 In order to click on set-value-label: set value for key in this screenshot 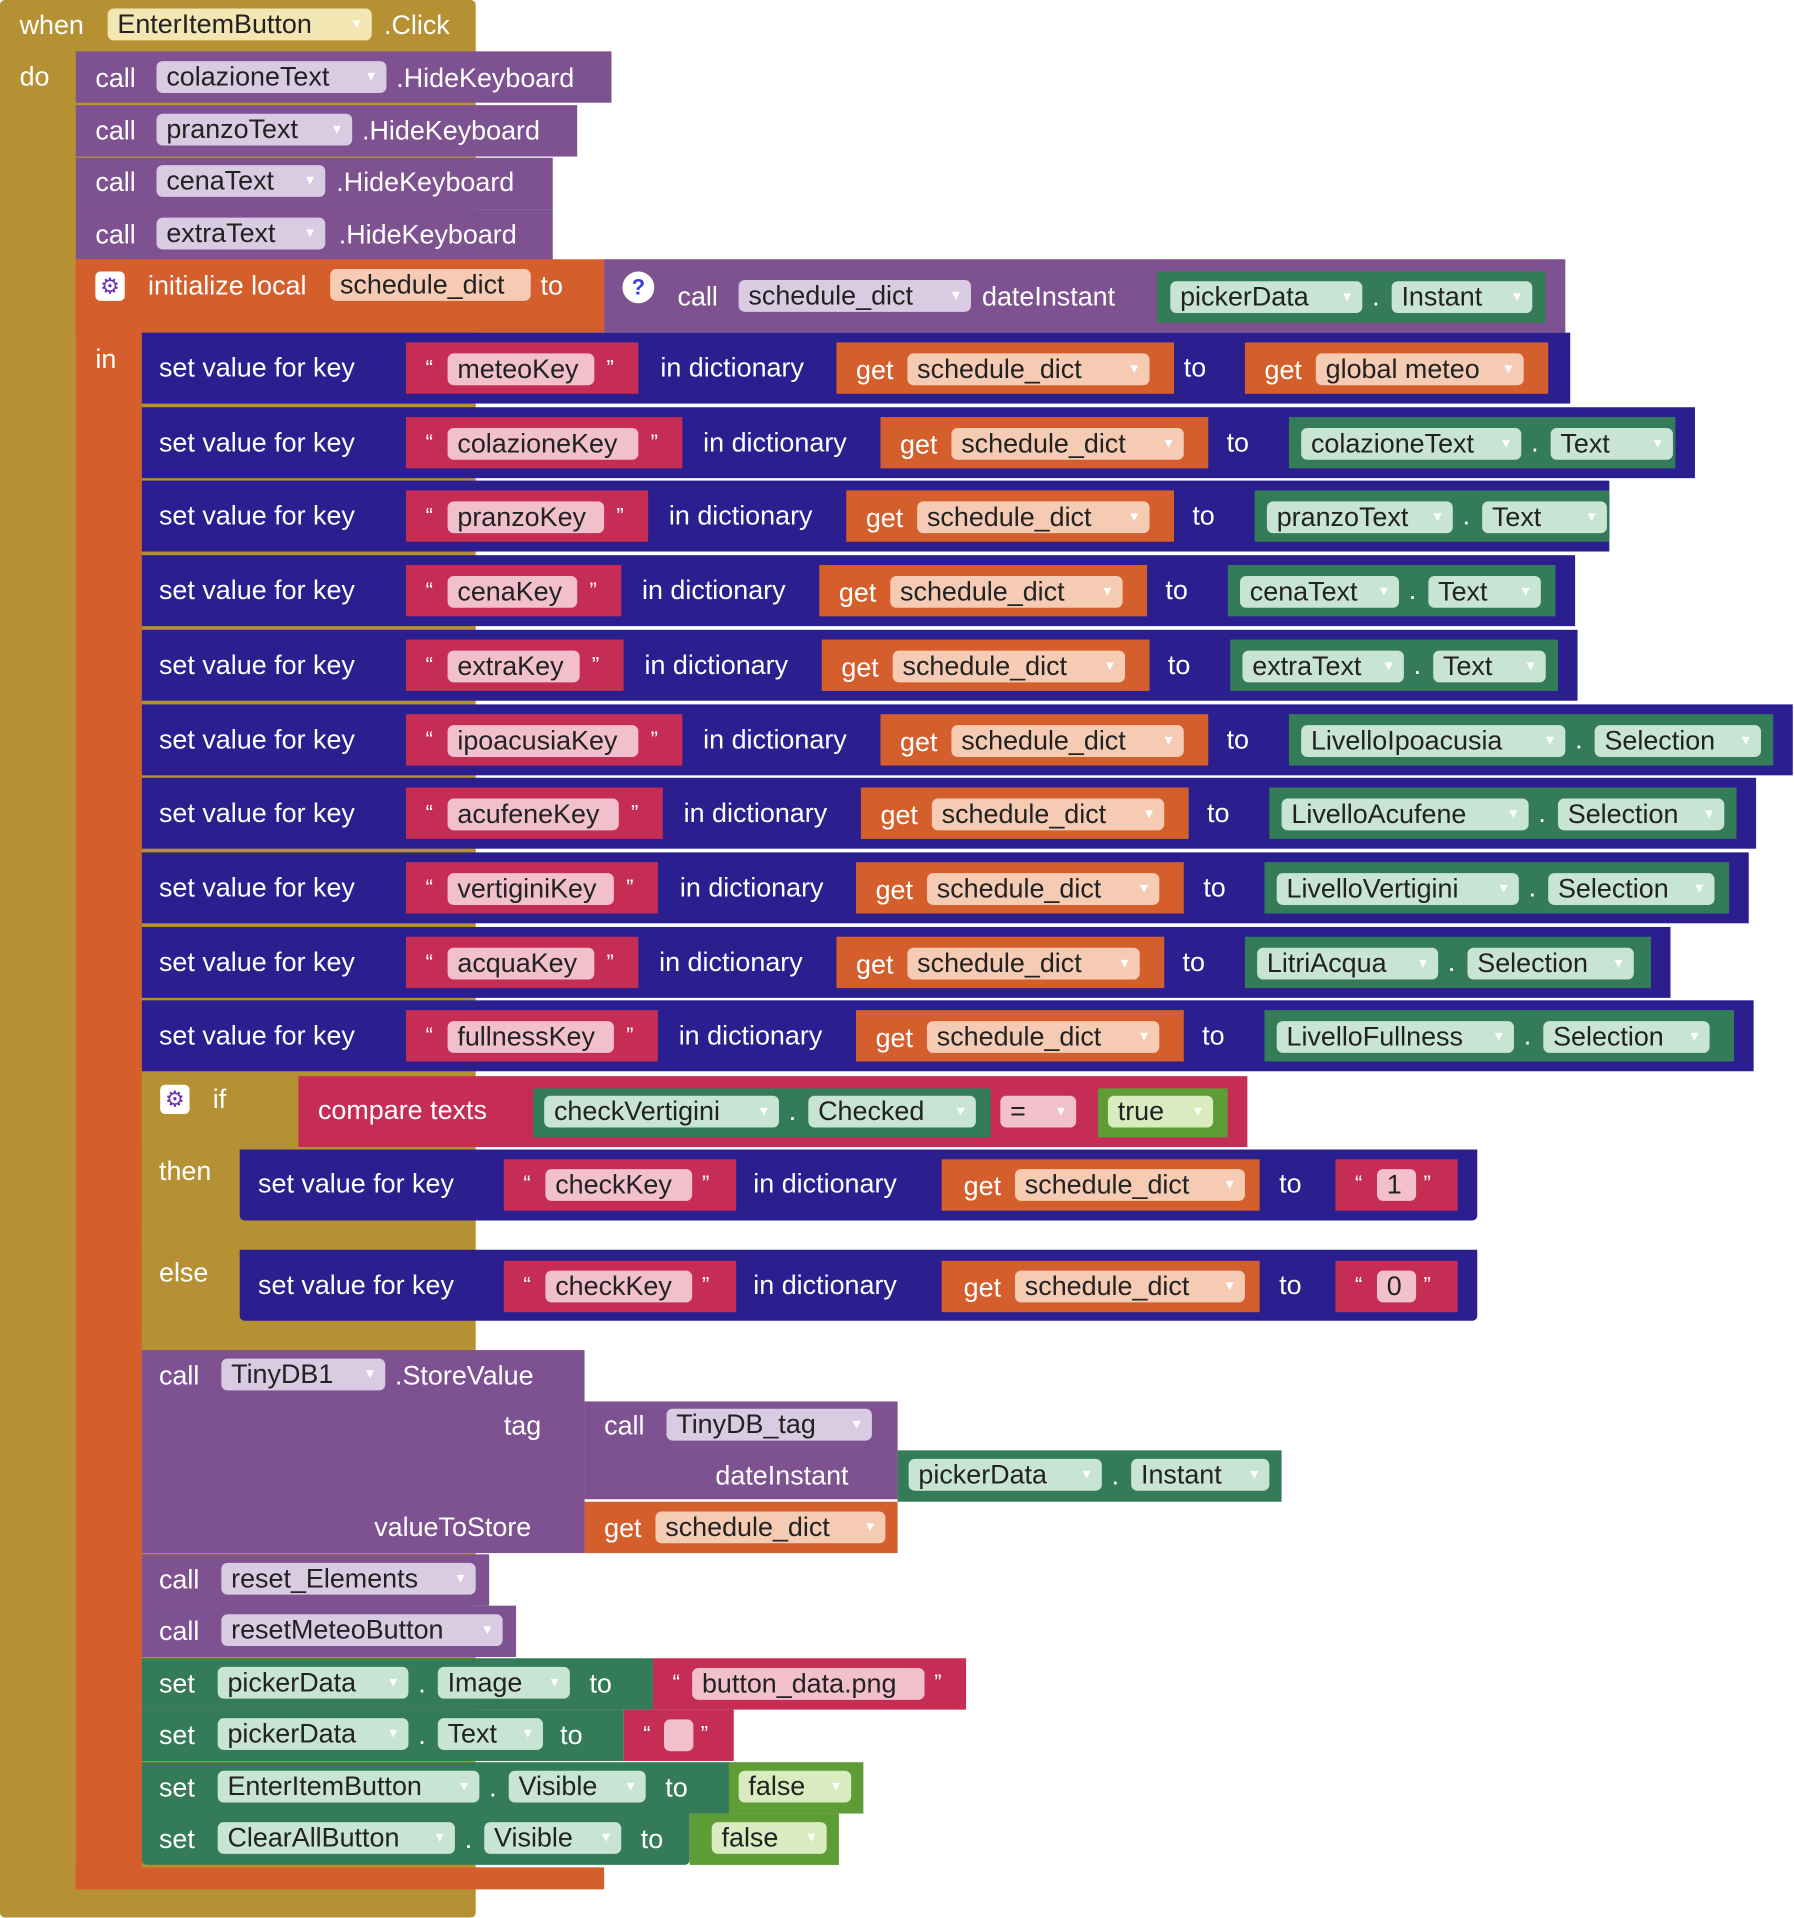, I will do `click(256, 961)`.